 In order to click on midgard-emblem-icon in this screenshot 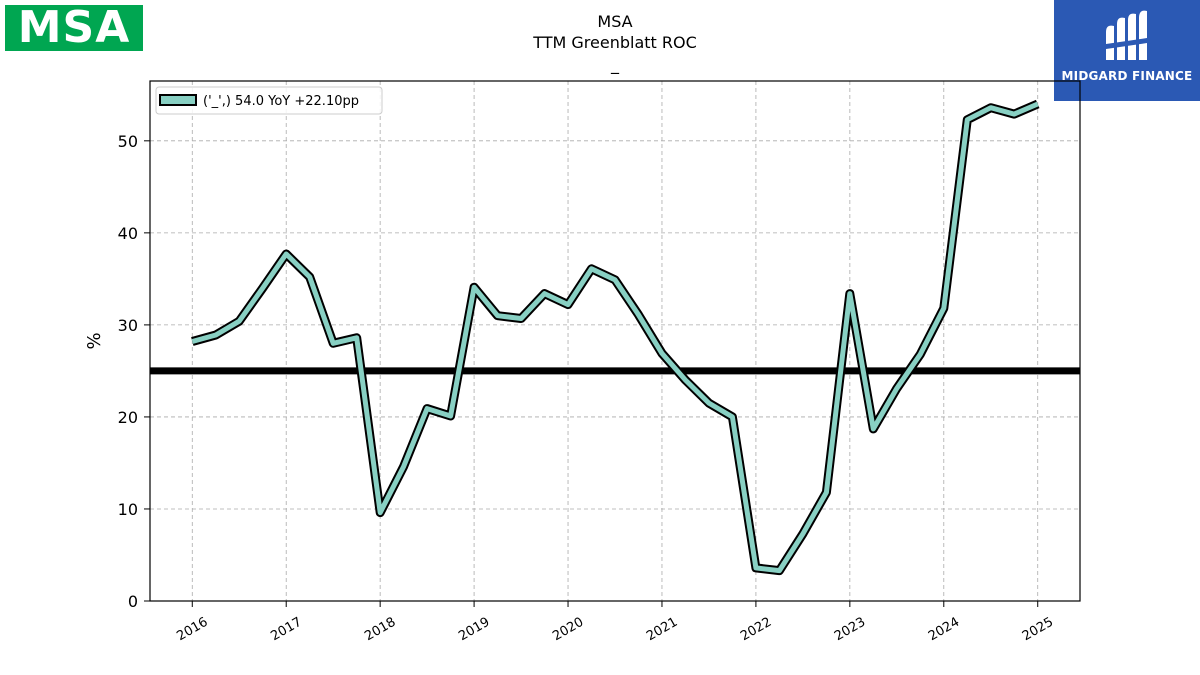, I will do `click(1126, 35)`.